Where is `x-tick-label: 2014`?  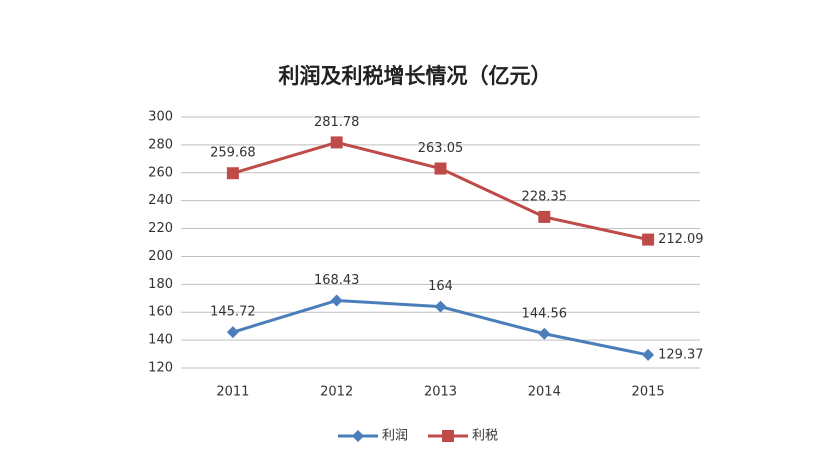 x-tick-label: 2014 is located at coordinates (544, 392).